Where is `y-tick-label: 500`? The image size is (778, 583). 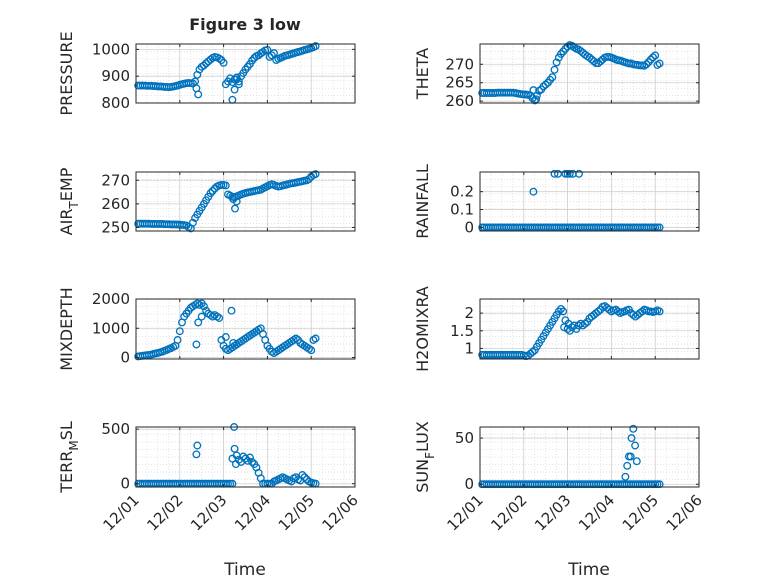 y-tick-label: 500 is located at coordinates (115, 429).